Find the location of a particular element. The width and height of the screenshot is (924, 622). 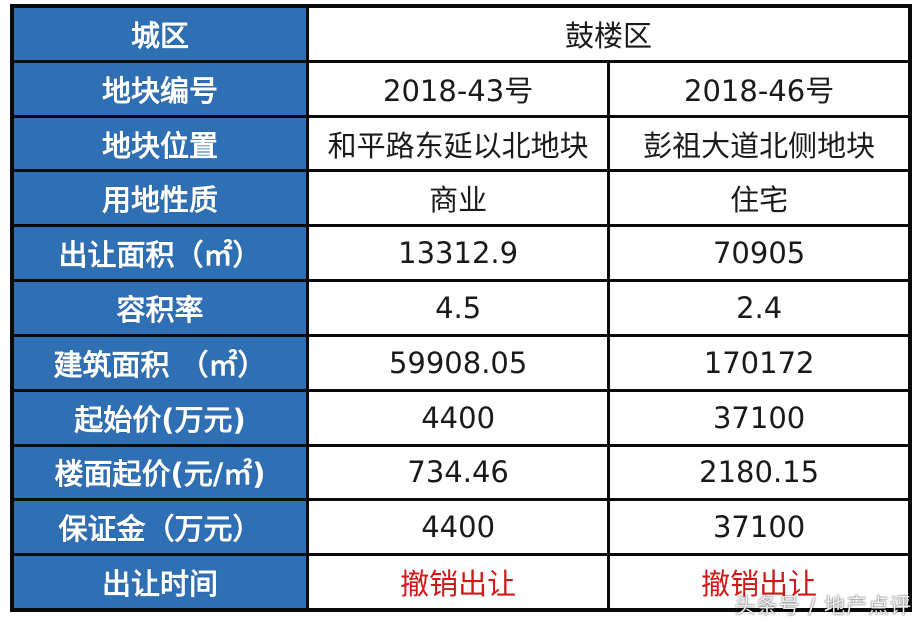

cell-parcel-b: 2180.15 is located at coordinates (759, 472).